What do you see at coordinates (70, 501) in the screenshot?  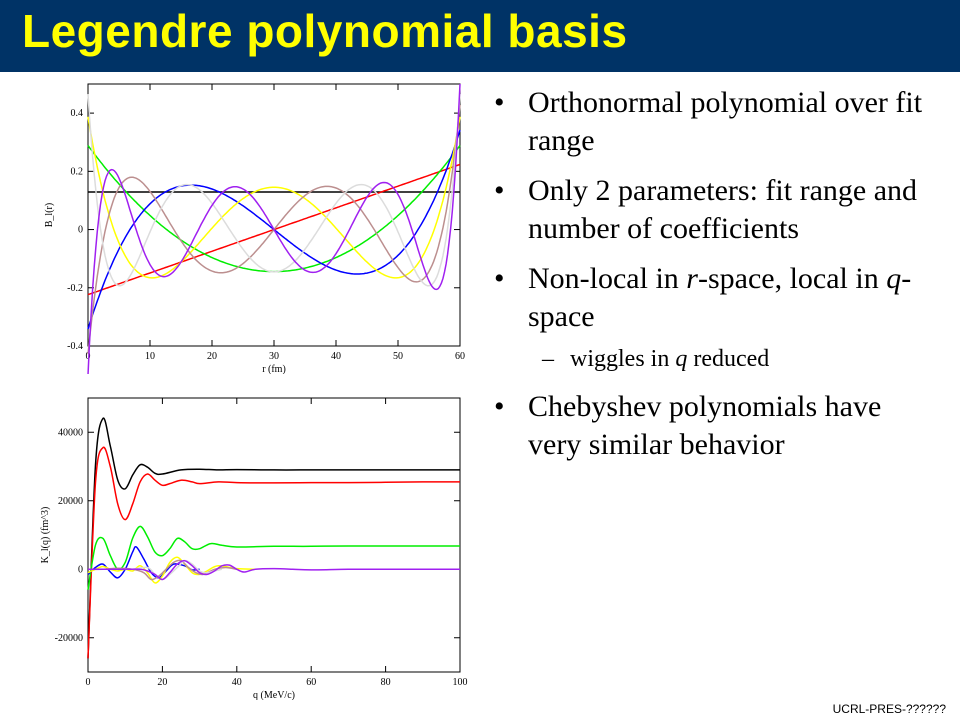 I see `y-tick-label: 20000` at bounding box center [70, 501].